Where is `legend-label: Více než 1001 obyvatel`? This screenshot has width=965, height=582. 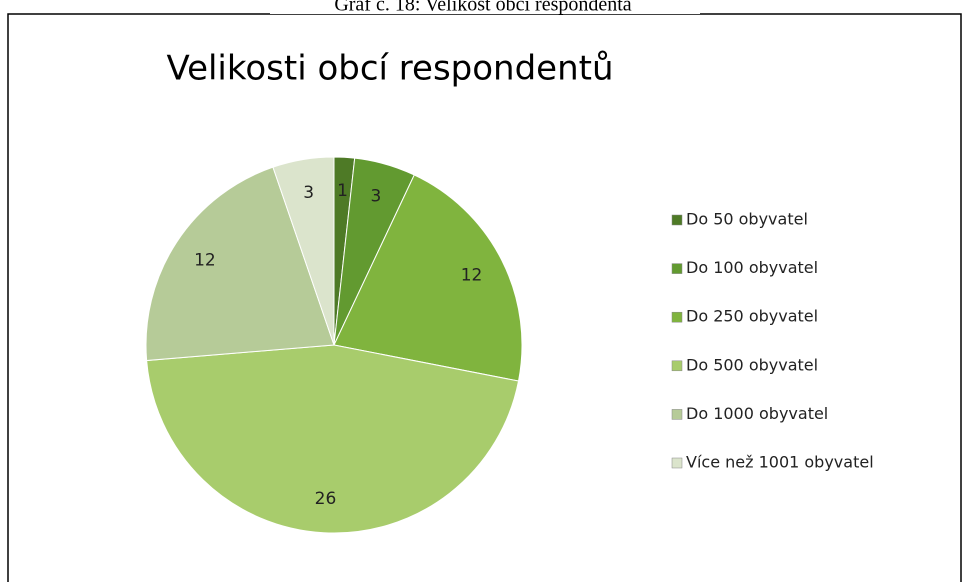 legend-label: Více než 1001 obyvatel is located at coordinates (780, 462).